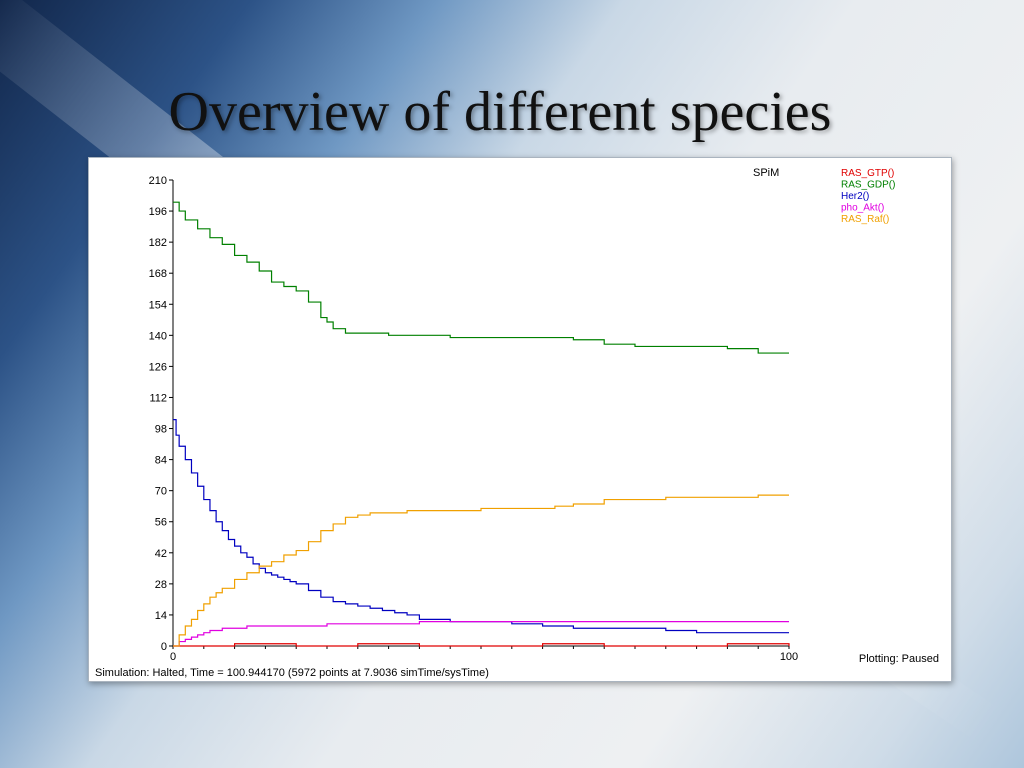 The width and height of the screenshot is (1024, 768). Describe the element at coordinates (158, 181) in the screenshot. I see `y-tick-label: 210` at that location.